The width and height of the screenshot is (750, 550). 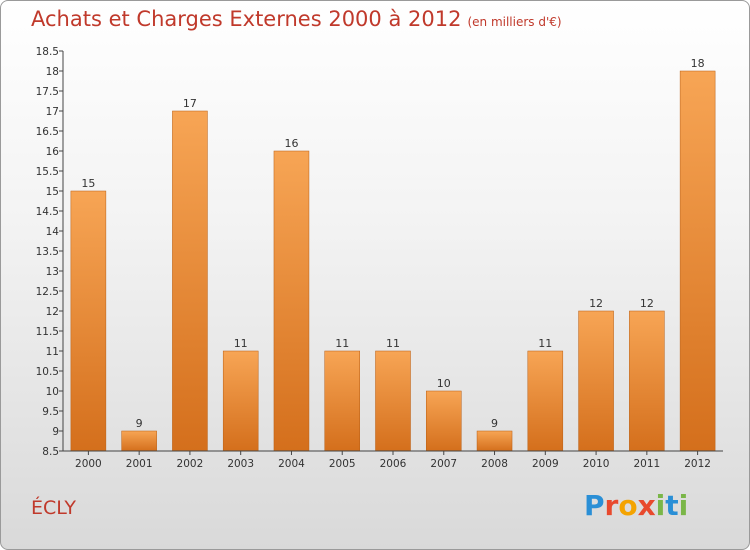 What do you see at coordinates (393, 401) in the screenshot?
I see `bar-2006` at bounding box center [393, 401].